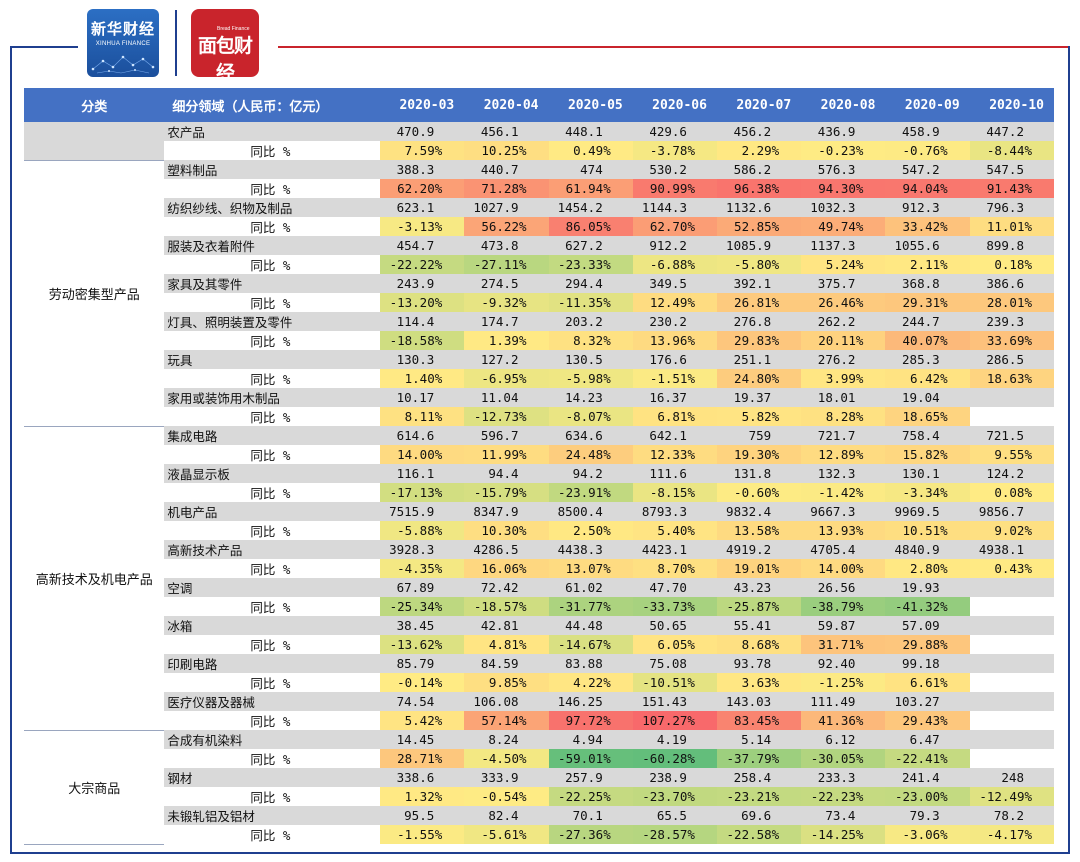 The height and width of the screenshot is (862, 1080). What do you see at coordinates (272, 834) in the screenshot?
I see `yoy-label-cell: 同比 %` at bounding box center [272, 834].